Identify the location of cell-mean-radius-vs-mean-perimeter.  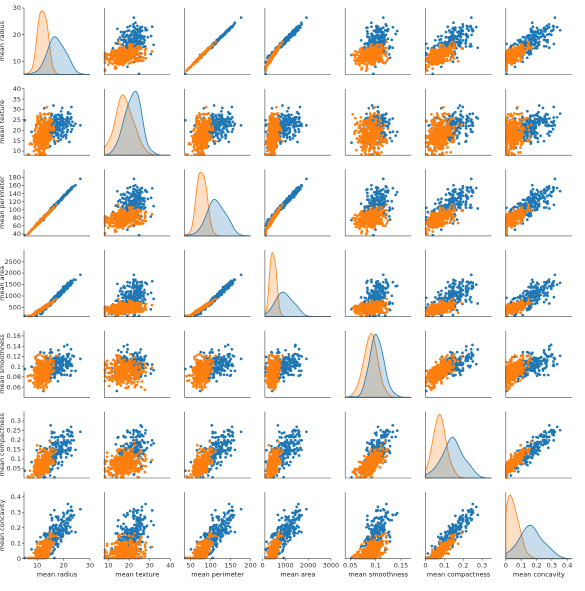
(217, 42).